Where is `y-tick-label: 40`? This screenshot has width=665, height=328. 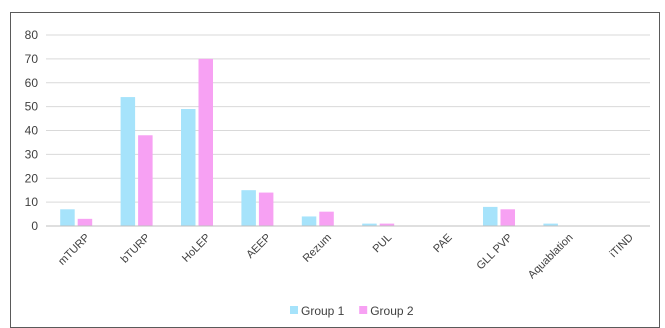
y-tick-label: 40 is located at coordinates (32, 131).